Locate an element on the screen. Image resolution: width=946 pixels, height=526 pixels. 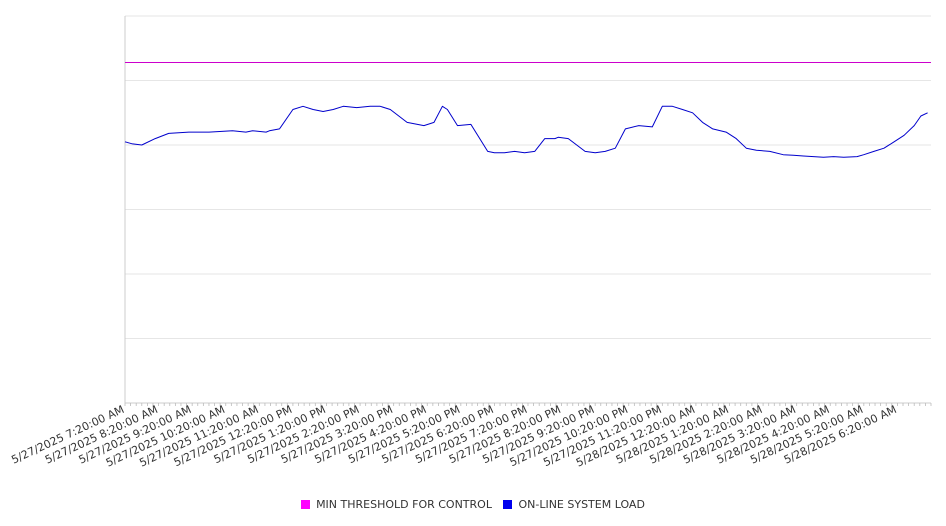
legend-item-threshold: MIN THRESHOLD FOR CONTROL is located at coordinates (396, 504).